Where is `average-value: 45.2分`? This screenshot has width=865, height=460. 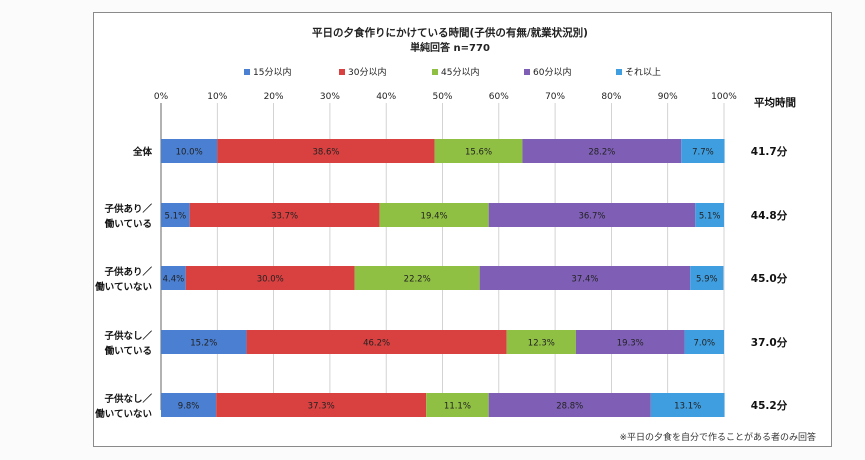 average-value: 45.2分 is located at coordinates (769, 405).